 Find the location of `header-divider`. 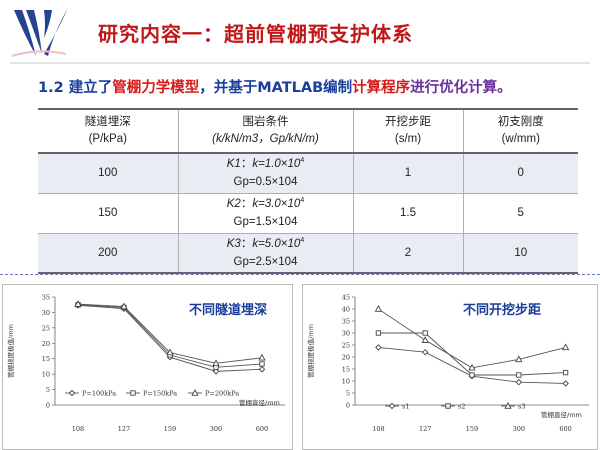

header-divider is located at coordinates (300, 63).